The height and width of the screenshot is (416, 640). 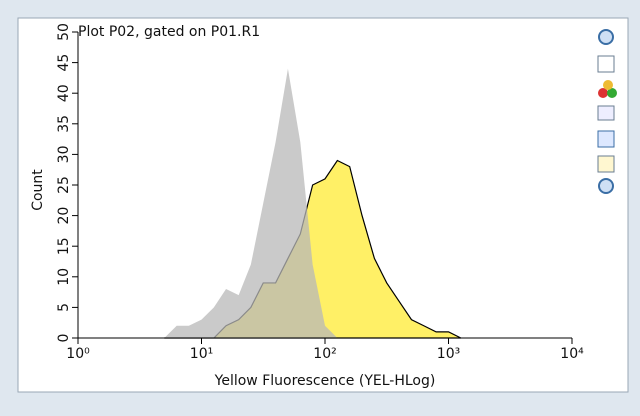 I want to click on x-tick-label: 10⁰, so click(x=78, y=354).